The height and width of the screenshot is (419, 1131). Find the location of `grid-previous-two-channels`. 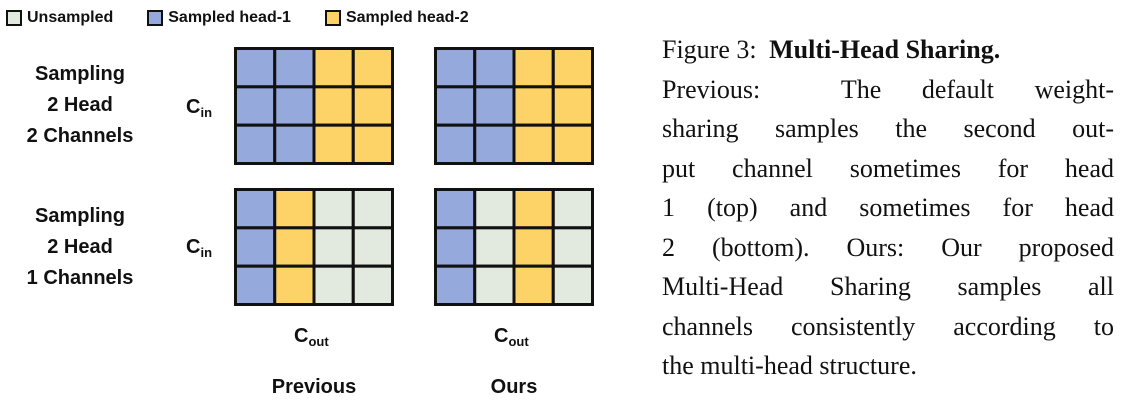

grid-previous-two-channels is located at coordinates (314, 106).